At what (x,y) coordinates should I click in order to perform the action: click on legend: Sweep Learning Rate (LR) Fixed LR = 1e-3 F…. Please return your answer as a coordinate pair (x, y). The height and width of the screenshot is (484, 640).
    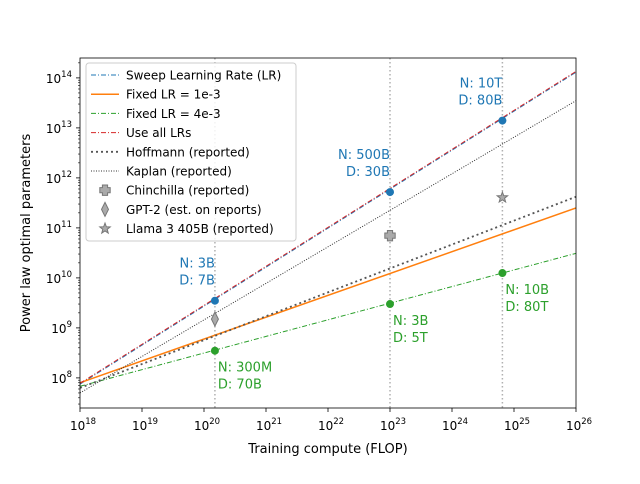
    Looking at the image, I should click on (191, 152).